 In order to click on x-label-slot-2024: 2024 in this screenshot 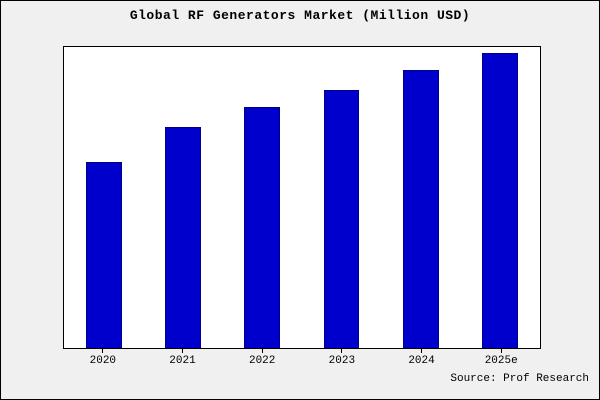, I will do `click(422, 360)`.